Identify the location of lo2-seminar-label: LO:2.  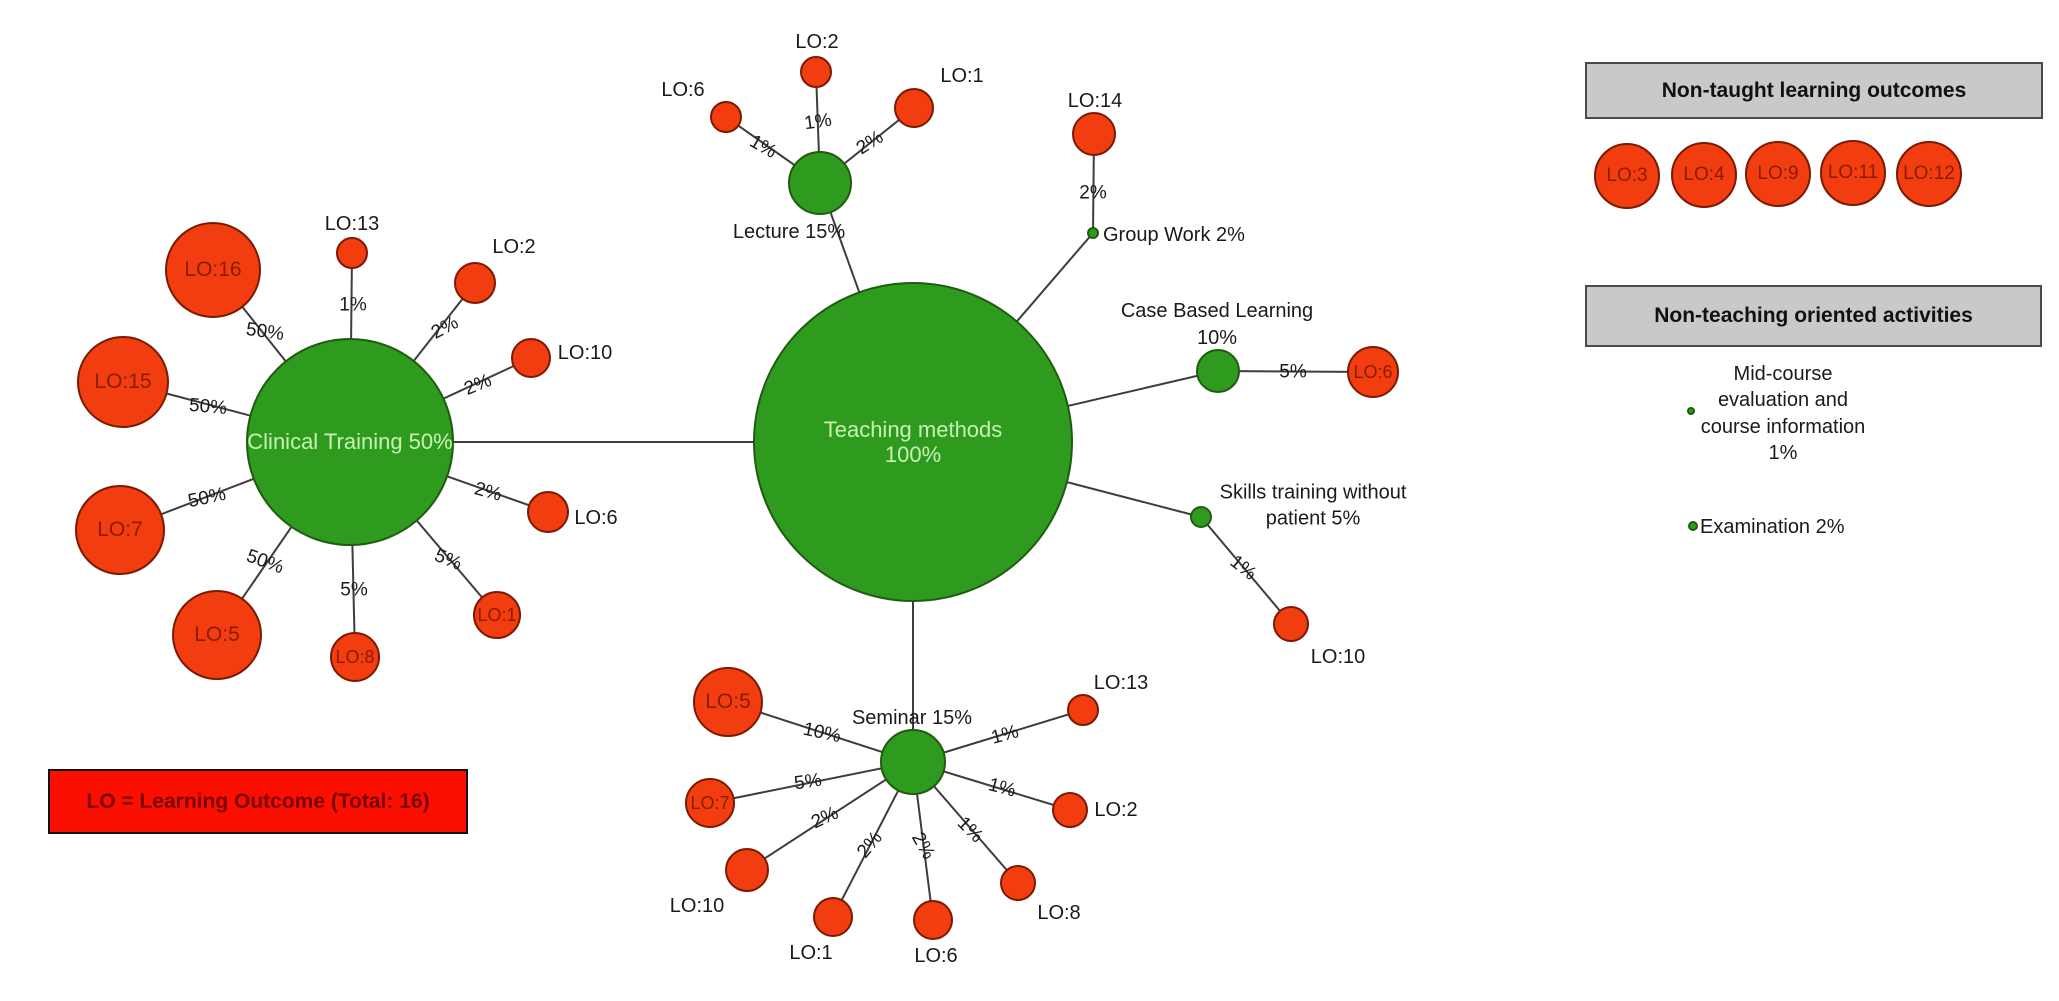
(1116, 809).